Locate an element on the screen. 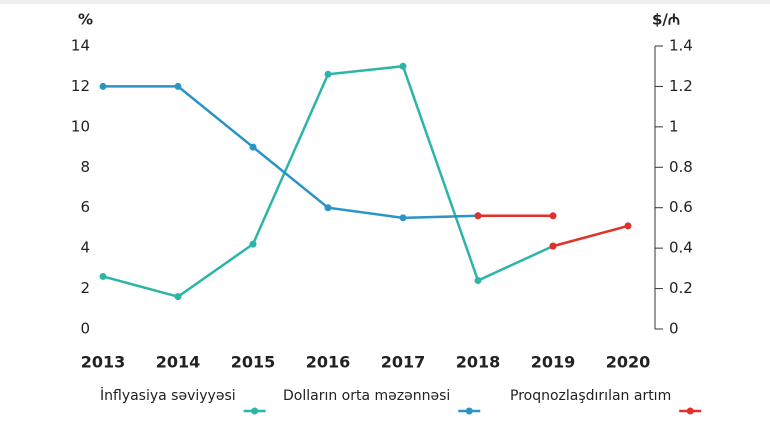 This screenshot has width=770, height=422. x-tick-label: 2018 is located at coordinates (478, 362).